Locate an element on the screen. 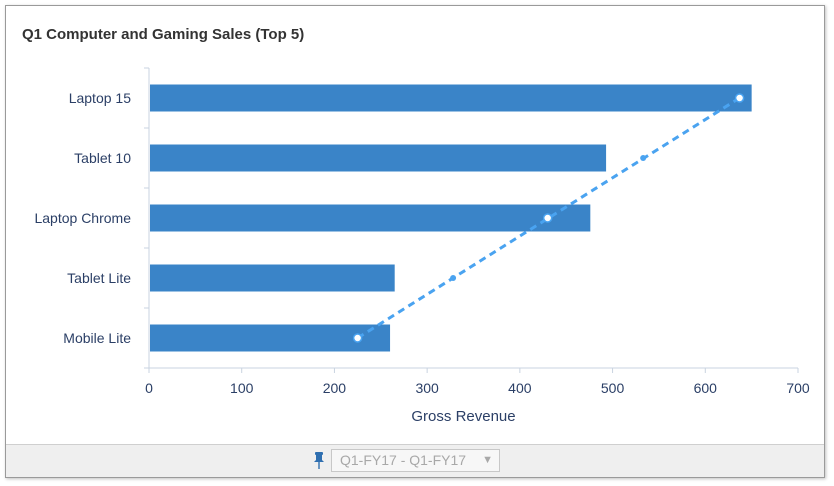 The width and height of the screenshot is (834, 486). x-tick-label: 500 is located at coordinates (613, 388).